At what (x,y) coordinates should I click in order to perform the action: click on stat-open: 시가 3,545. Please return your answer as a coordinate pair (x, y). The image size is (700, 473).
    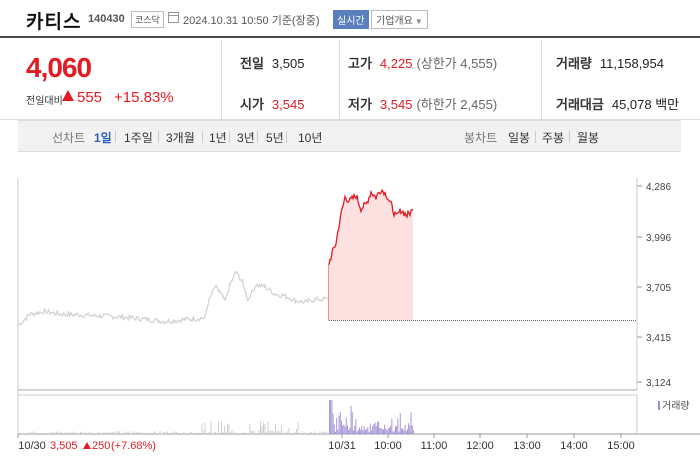
    Looking at the image, I should click on (272, 103).